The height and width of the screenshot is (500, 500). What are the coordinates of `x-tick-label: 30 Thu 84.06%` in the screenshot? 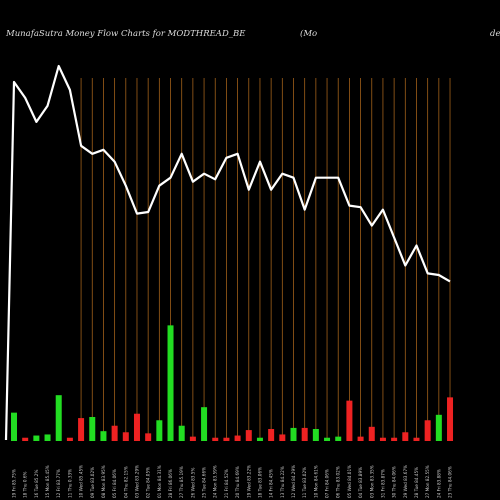 It's located at (394, 482).